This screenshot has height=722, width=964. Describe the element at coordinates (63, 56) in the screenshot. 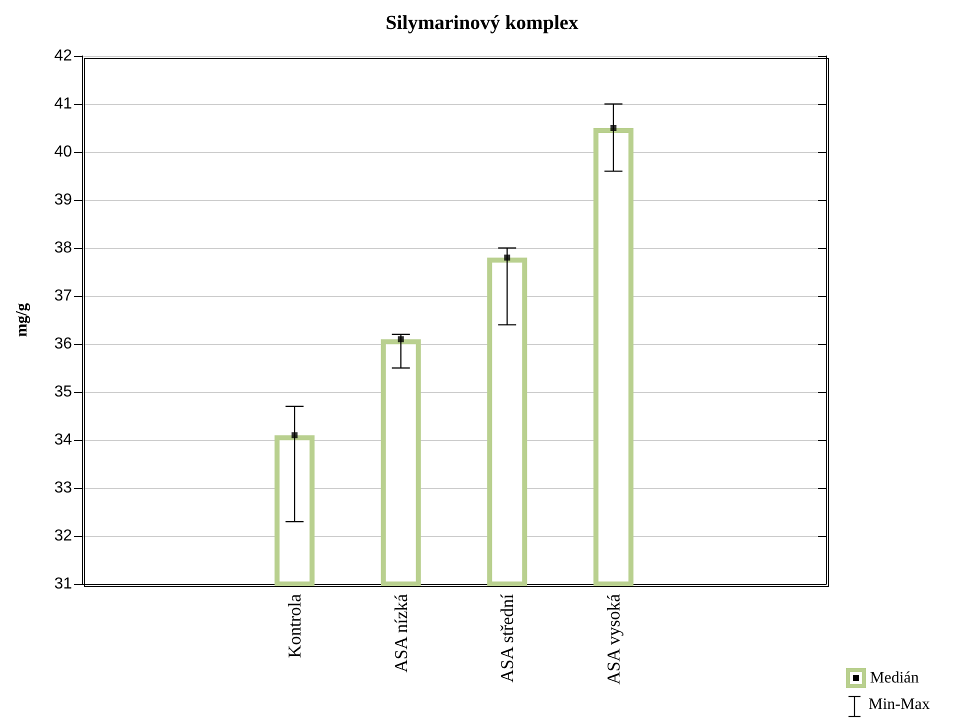

I see `y-tick-label: 42` at that location.